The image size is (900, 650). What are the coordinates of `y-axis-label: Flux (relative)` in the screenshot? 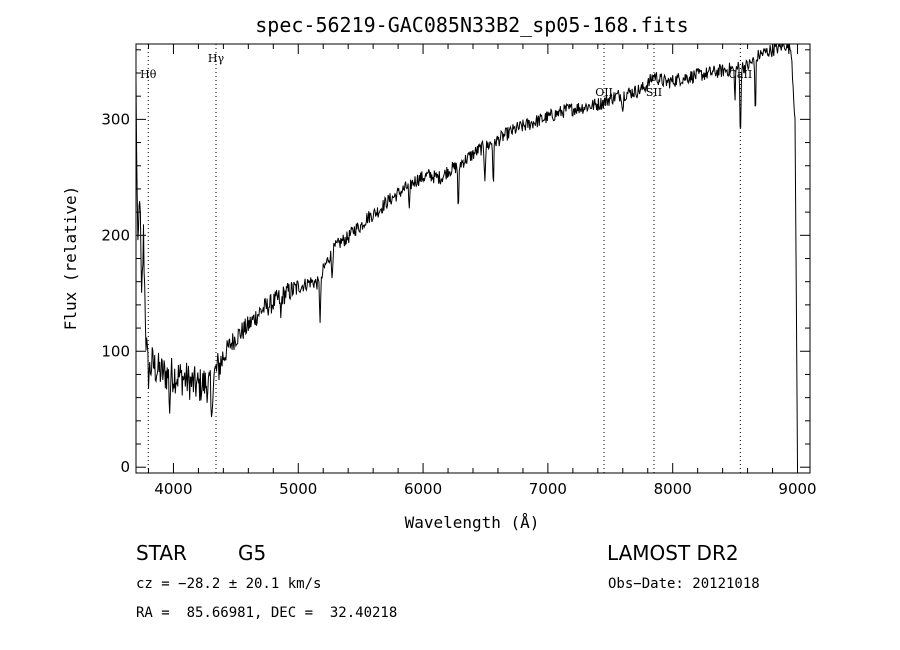 It's located at (70, 258).